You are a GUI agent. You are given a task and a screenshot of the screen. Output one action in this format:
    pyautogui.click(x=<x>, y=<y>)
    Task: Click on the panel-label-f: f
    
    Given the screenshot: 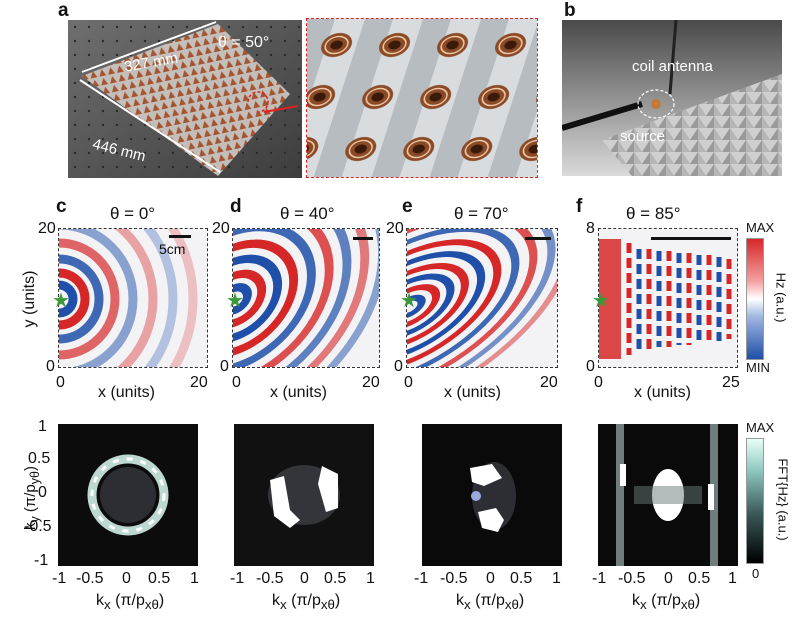 What is the action you would take?
    pyautogui.click(x=579, y=206)
    